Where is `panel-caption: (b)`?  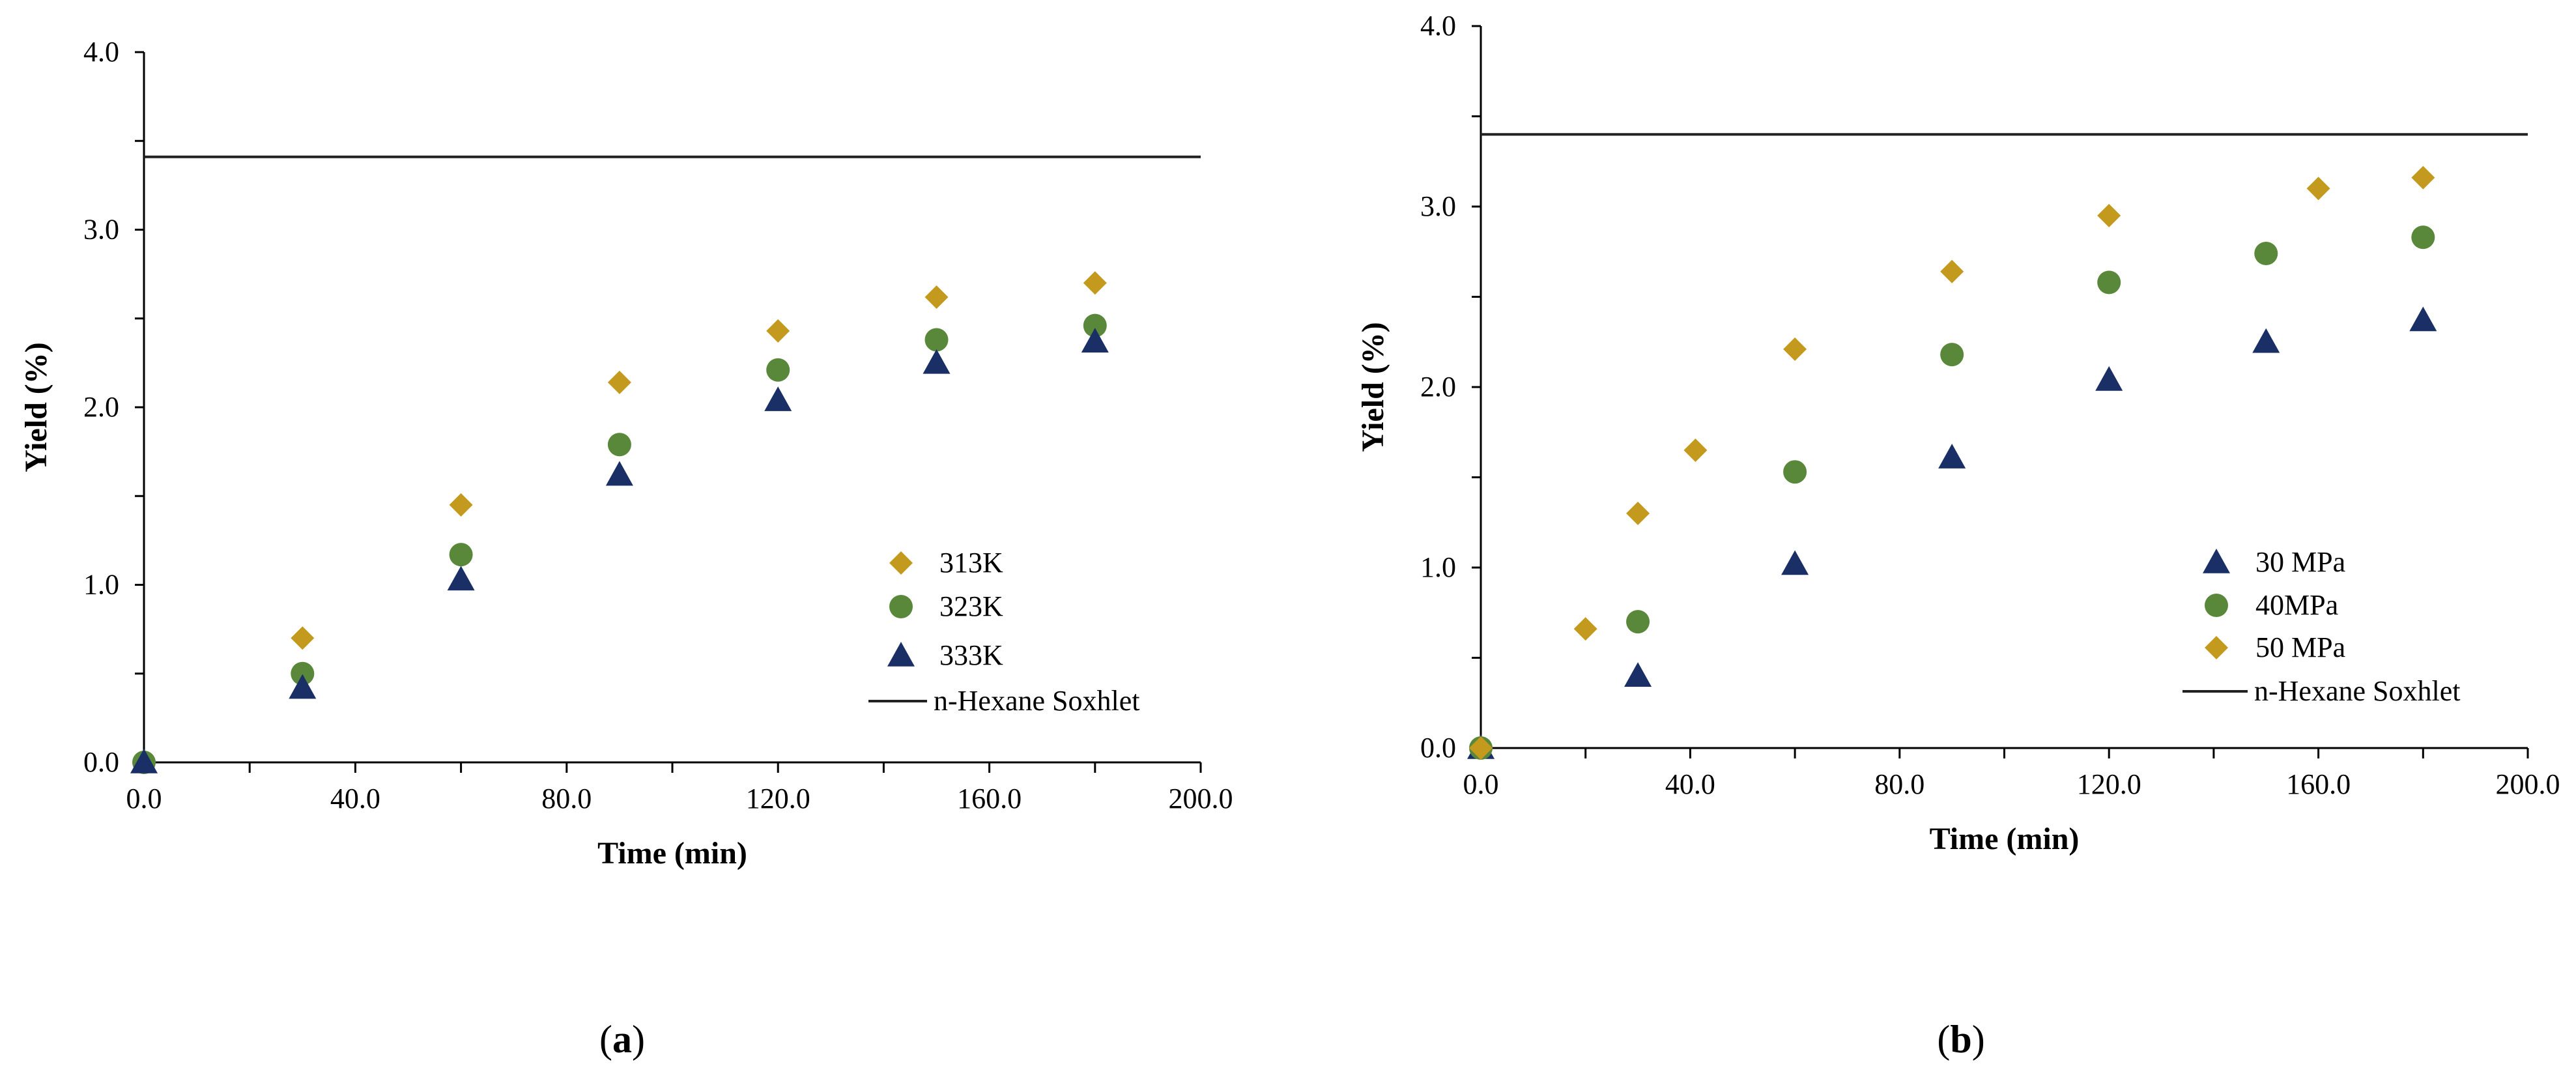 panel-caption: (b) is located at coordinates (1960, 1039).